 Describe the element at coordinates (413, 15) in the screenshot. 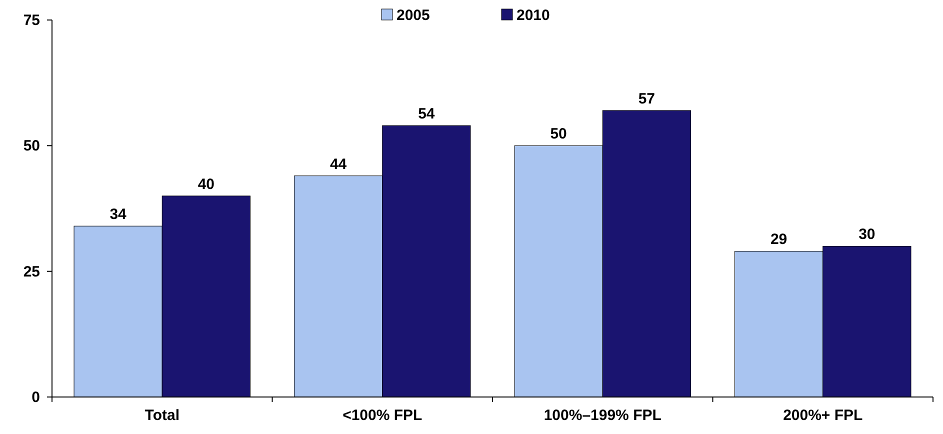

I see `legend-label: 2005` at that location.